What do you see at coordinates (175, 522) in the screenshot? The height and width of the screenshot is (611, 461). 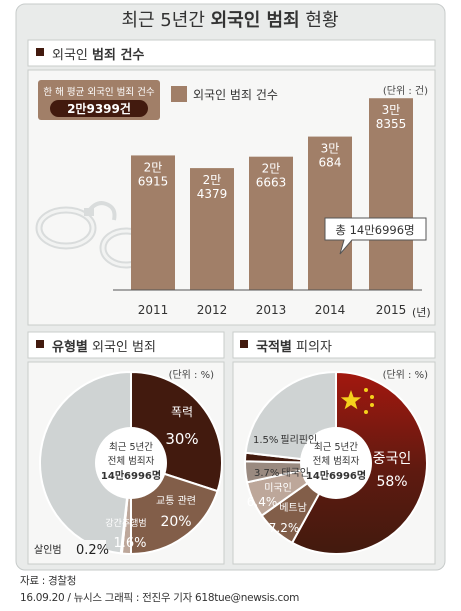 I see `type-value-traffic: 20%` at bounding box center [175, 522].